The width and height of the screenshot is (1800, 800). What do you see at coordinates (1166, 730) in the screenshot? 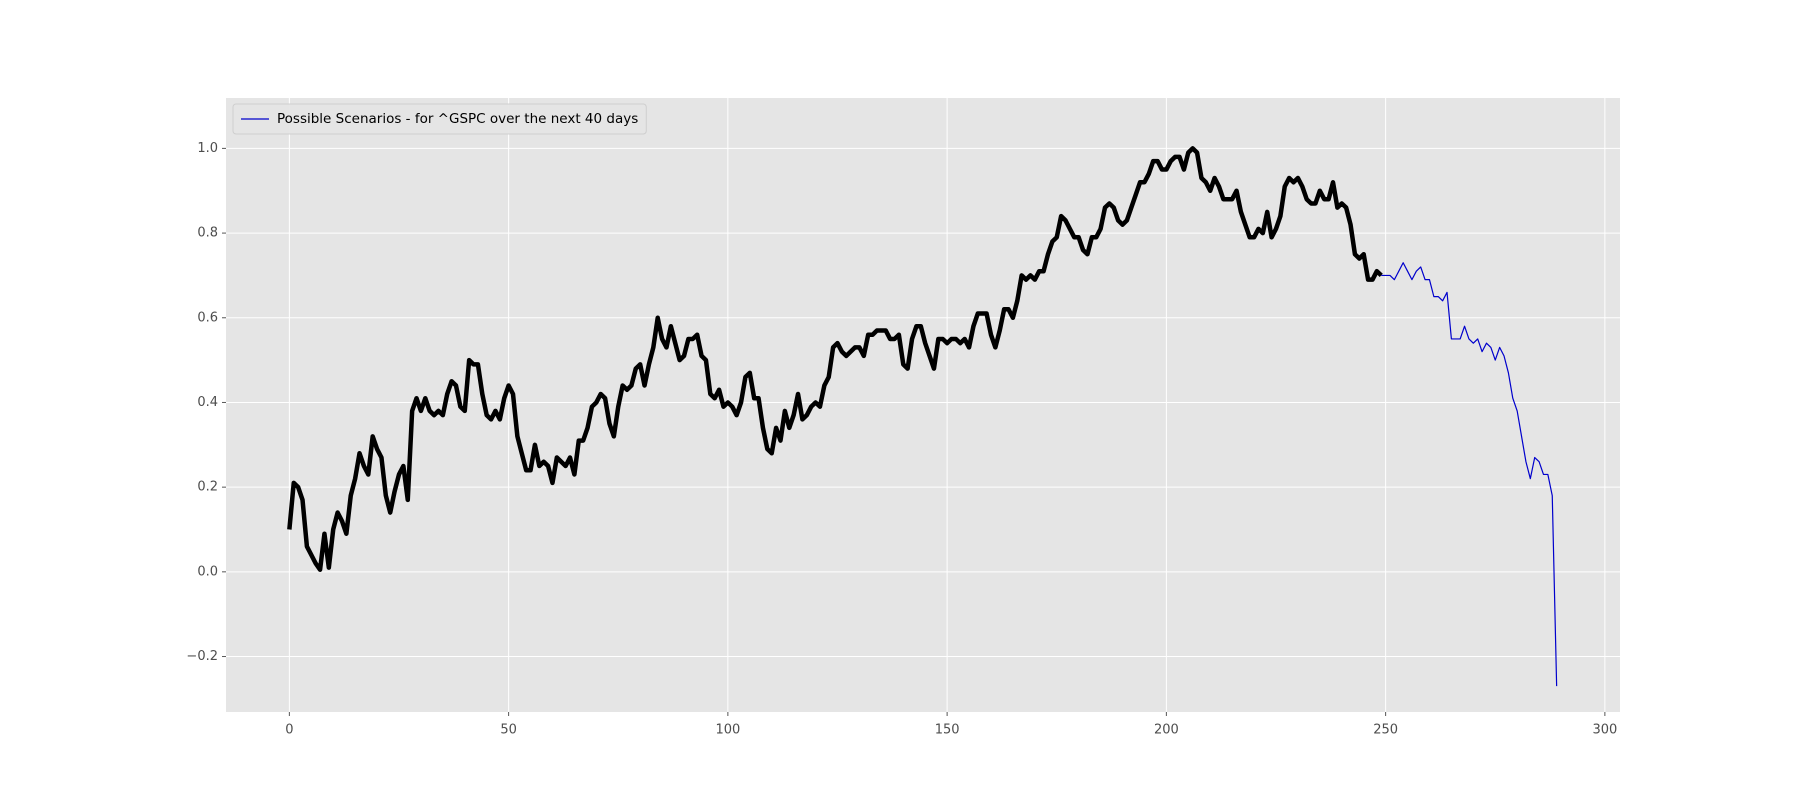
I see `x-tick-label: 200` at bounding box center [1166, 730].